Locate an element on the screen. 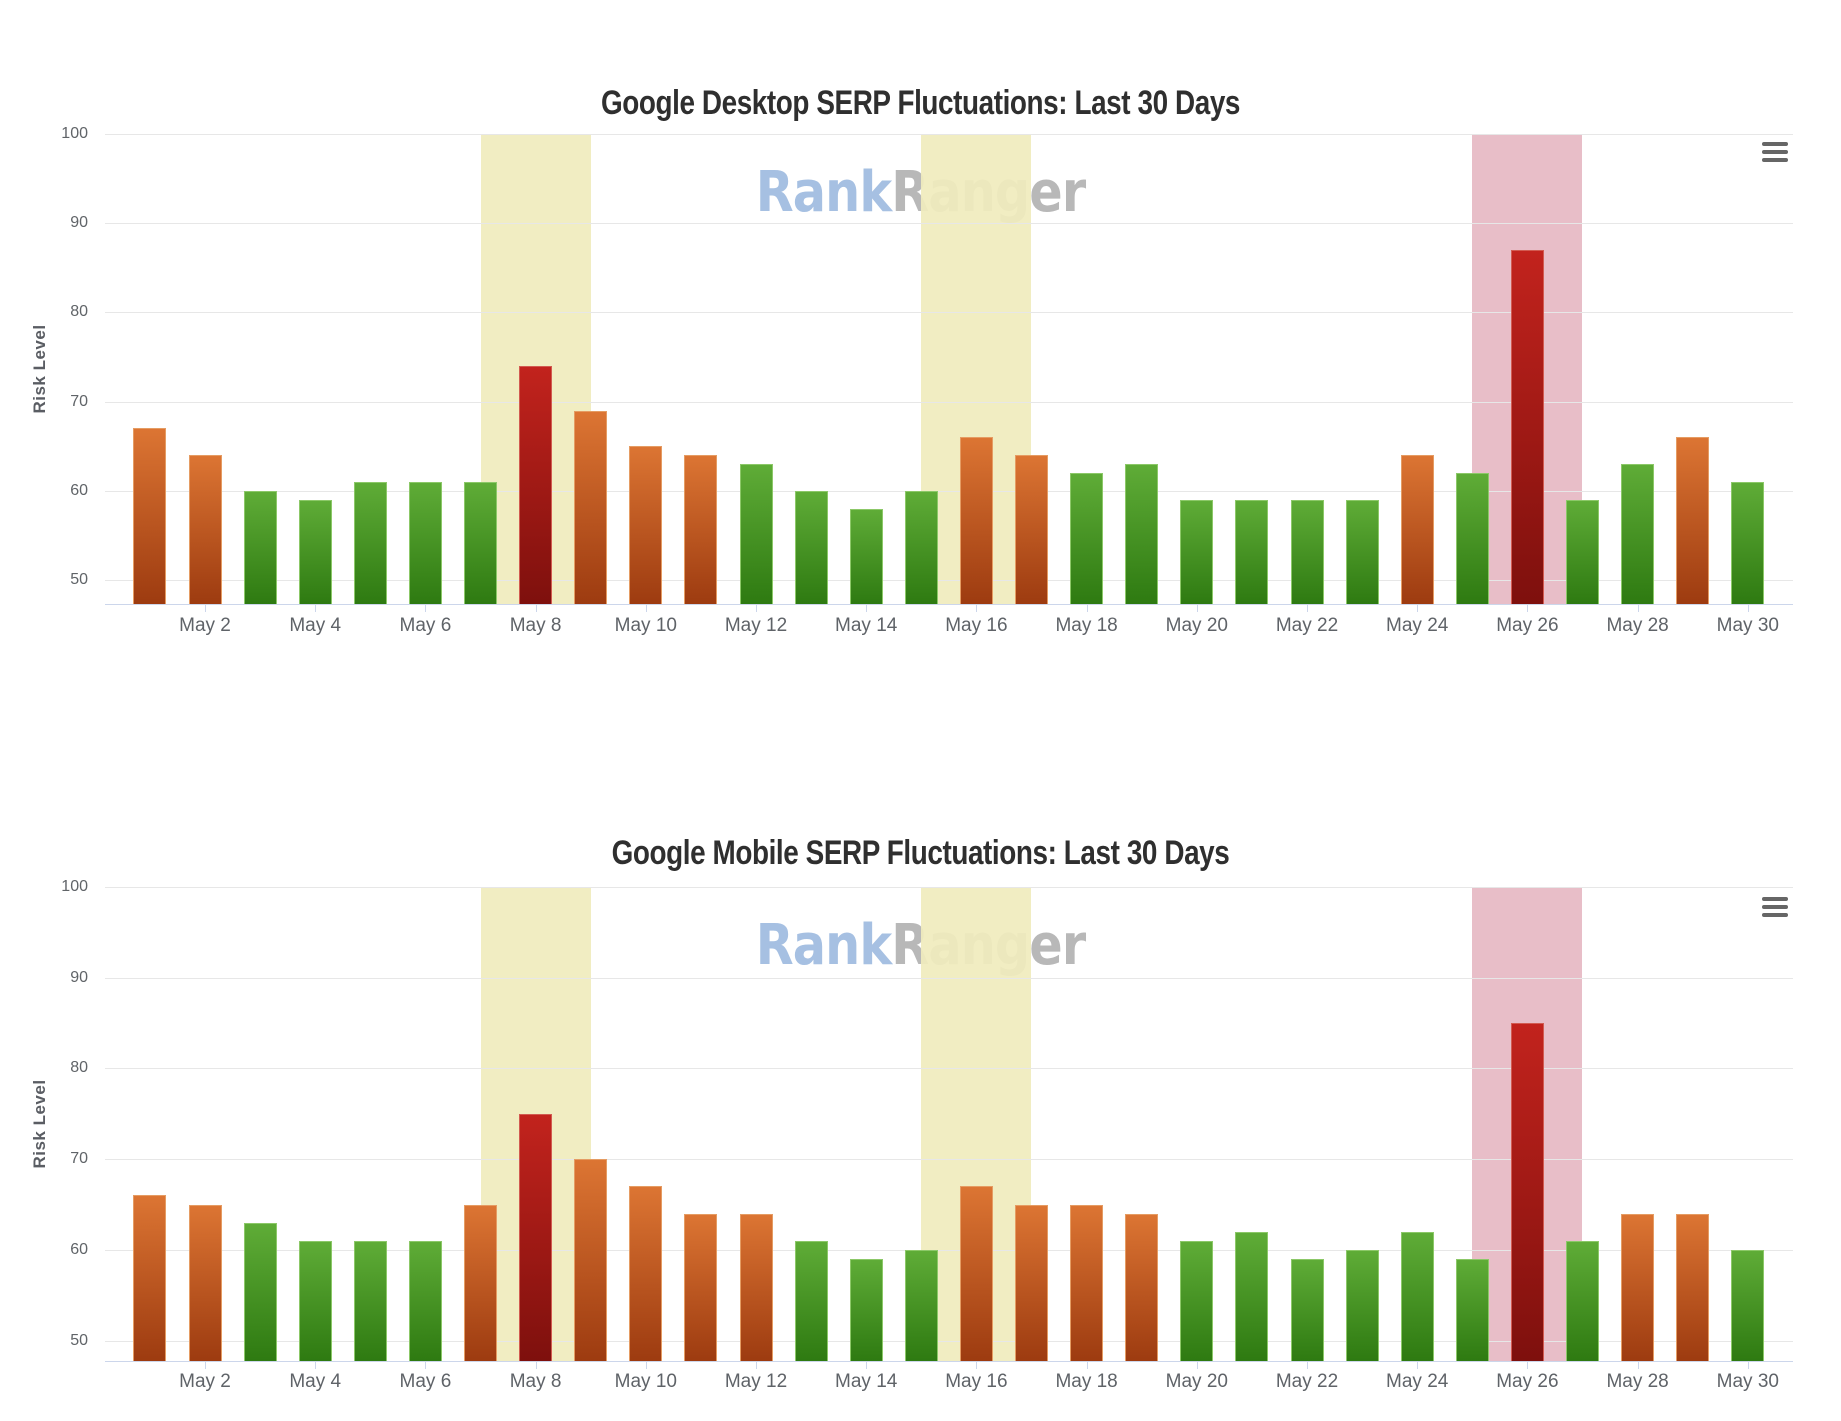 This screenshot has width=1841, height=1421. x-axis-label: May 10 is located at coordinates (645, 1381).